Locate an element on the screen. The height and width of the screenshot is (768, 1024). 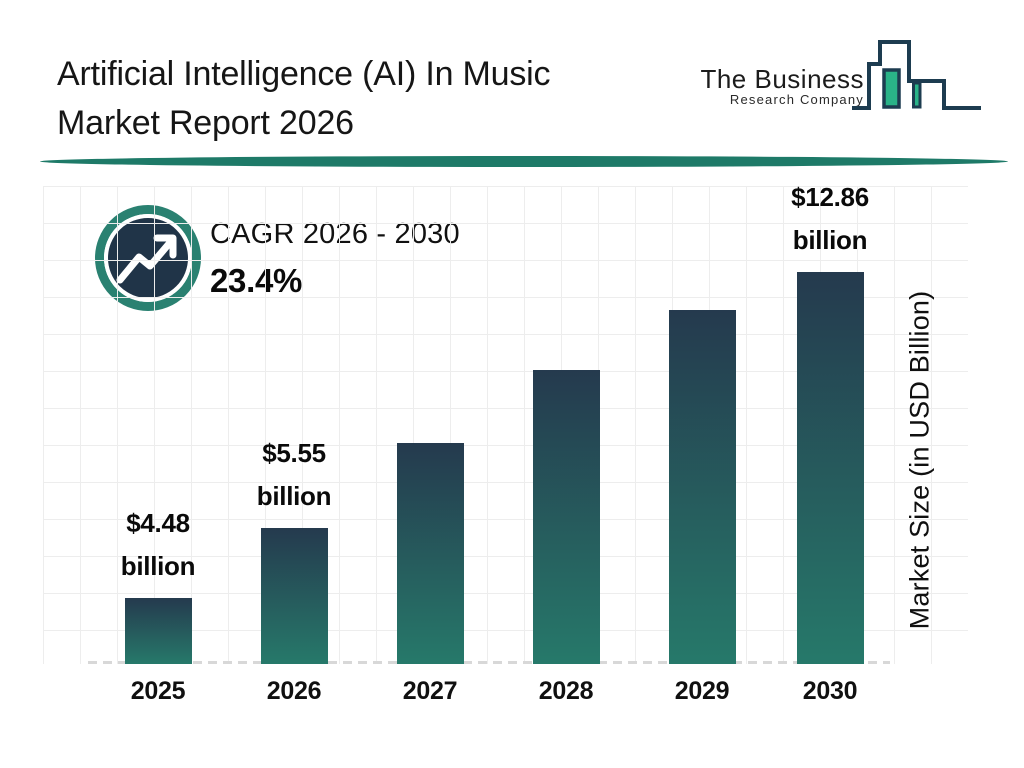
bar-2025 is located at coordinates (158, 631).